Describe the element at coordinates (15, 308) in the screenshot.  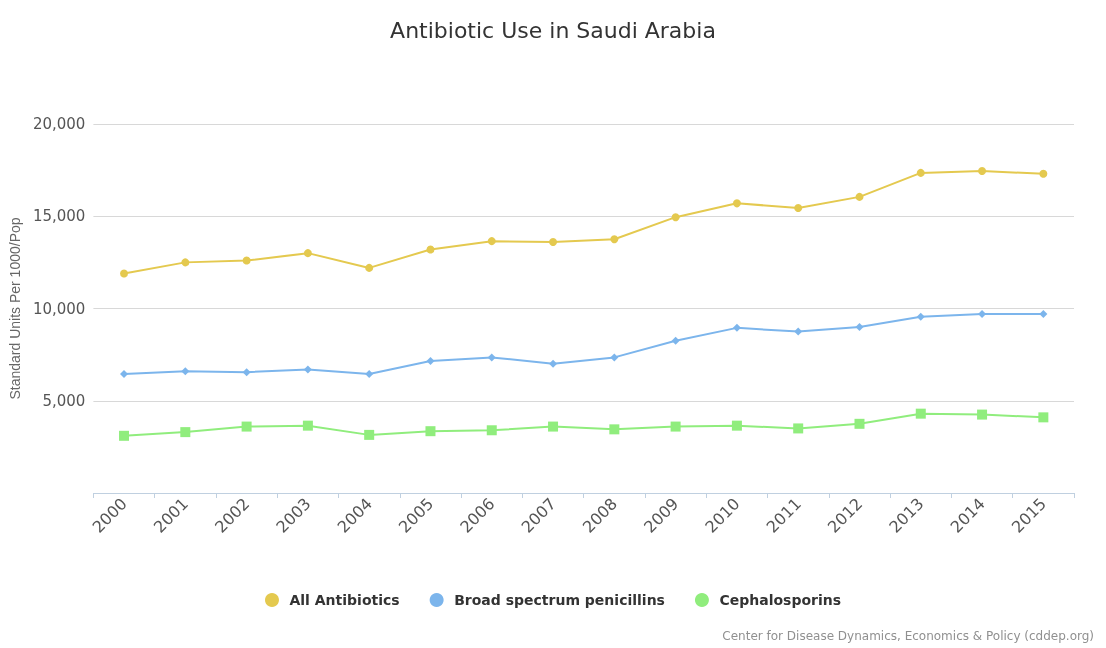
I see `y-axis-title: Standard Units Per 1000/Pop` at that location.